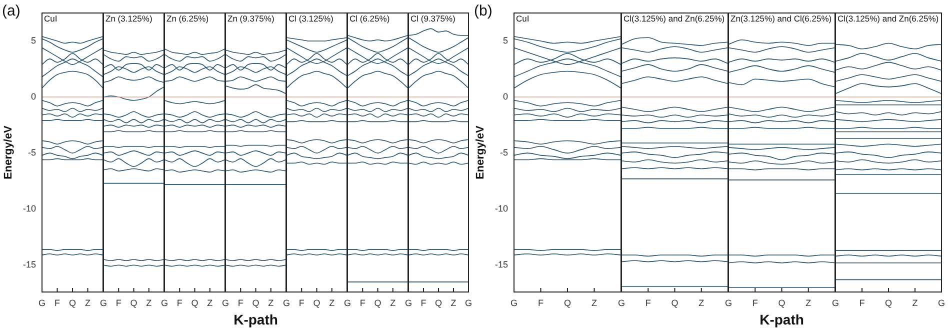 The height and width of the screenshot is (333, 949). Describe the element at coordinates (11, 11) in the screenshot. I see `text: (a)` at that location.